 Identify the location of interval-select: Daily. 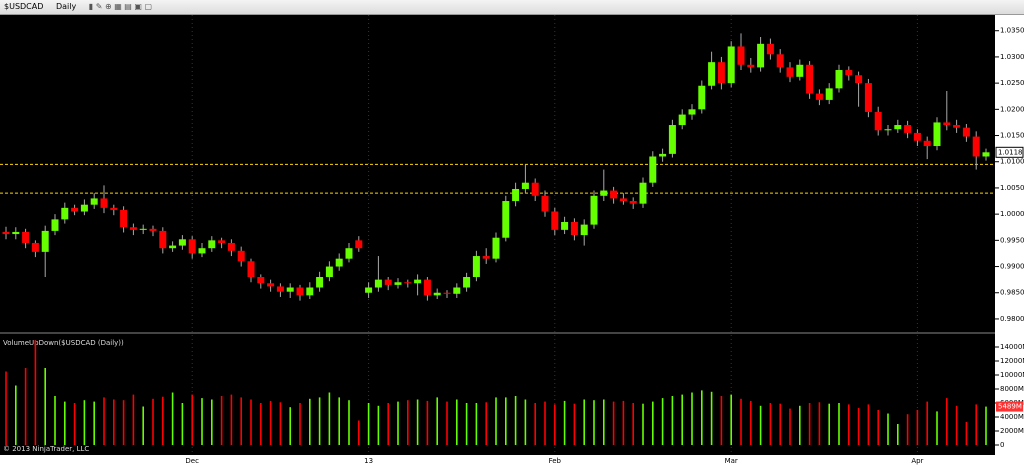
(66, 6).